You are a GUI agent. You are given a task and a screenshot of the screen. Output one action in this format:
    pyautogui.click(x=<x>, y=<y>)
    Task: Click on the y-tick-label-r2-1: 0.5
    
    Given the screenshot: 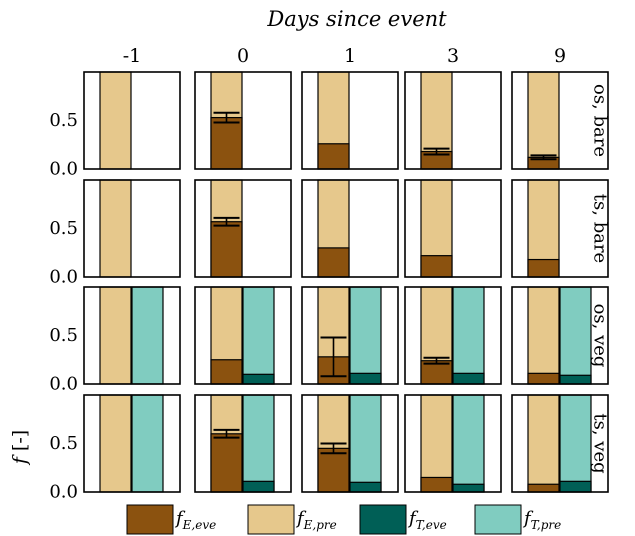 What is the action you would take?
    pyautogui.click(x=63, y=335)
    